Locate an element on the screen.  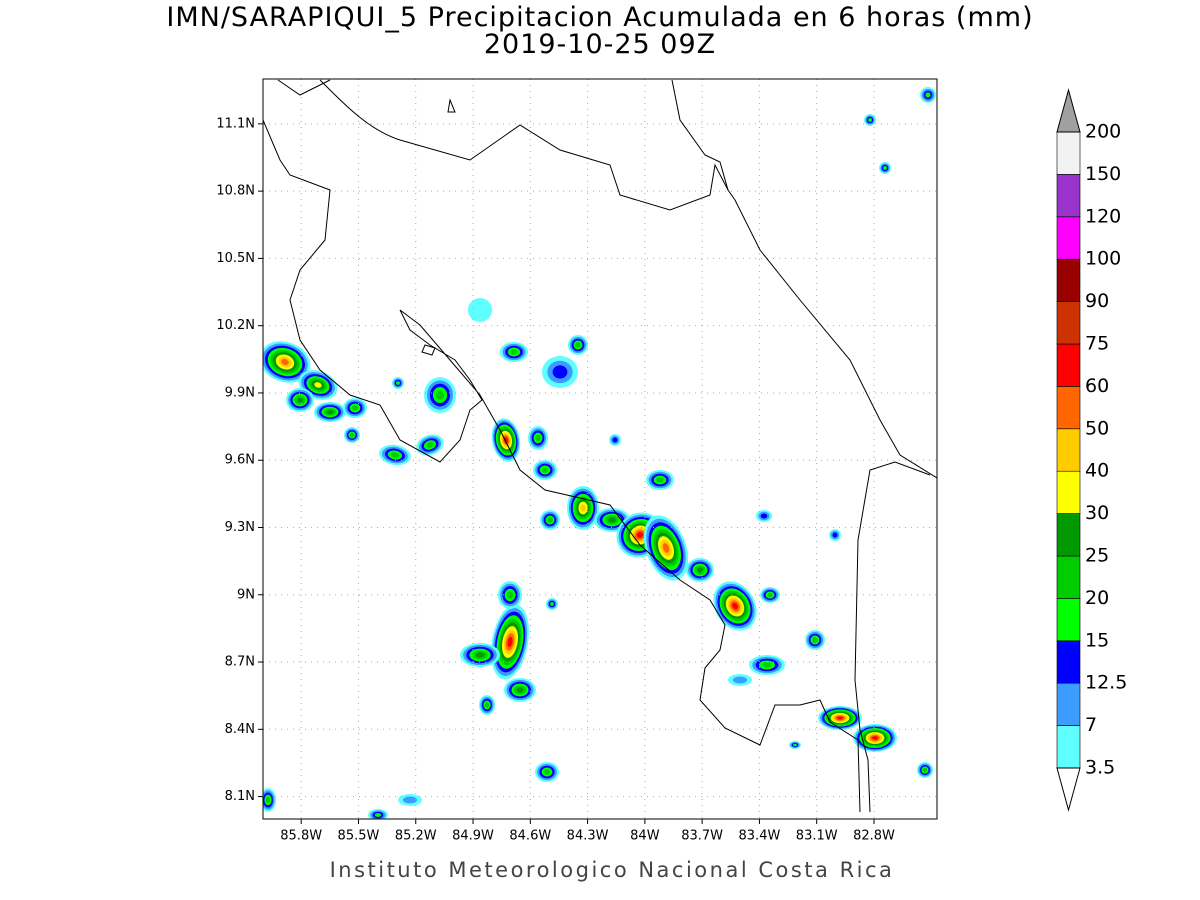
colorbar-under is located at coordinates (1068, 789).